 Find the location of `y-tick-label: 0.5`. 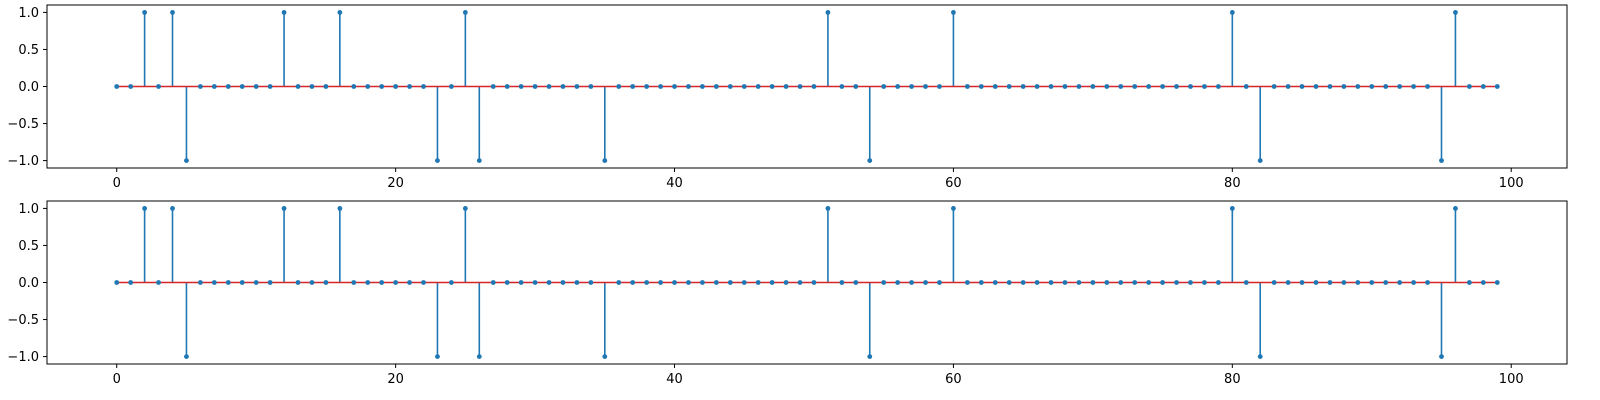

y-tick-label: 0.5 is located at coordinates (28, 246).